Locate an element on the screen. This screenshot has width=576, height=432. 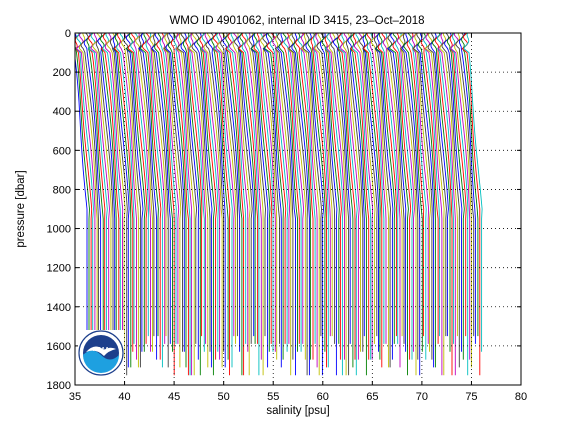
noaa-logo: NOAA is located at coordinates (101, 353).